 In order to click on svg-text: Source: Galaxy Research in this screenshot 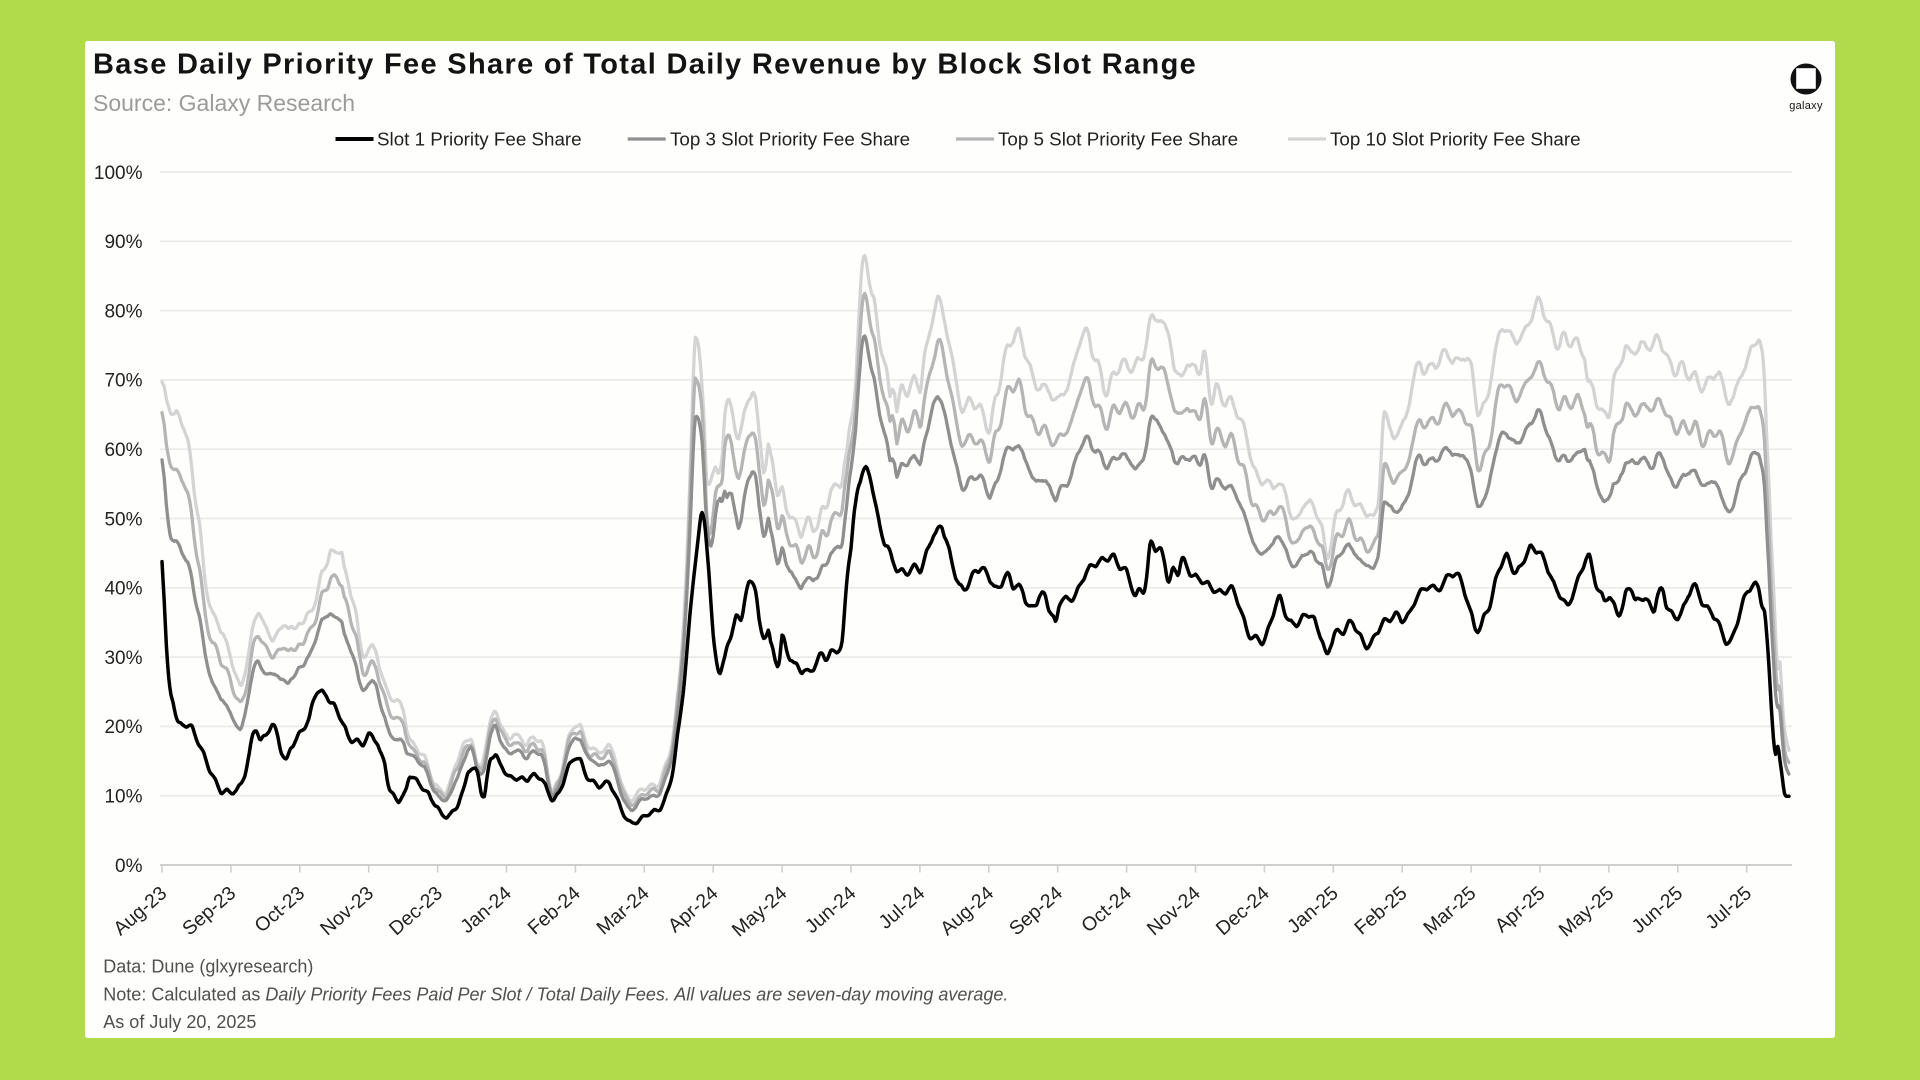, I will do `click(224, 103)`.